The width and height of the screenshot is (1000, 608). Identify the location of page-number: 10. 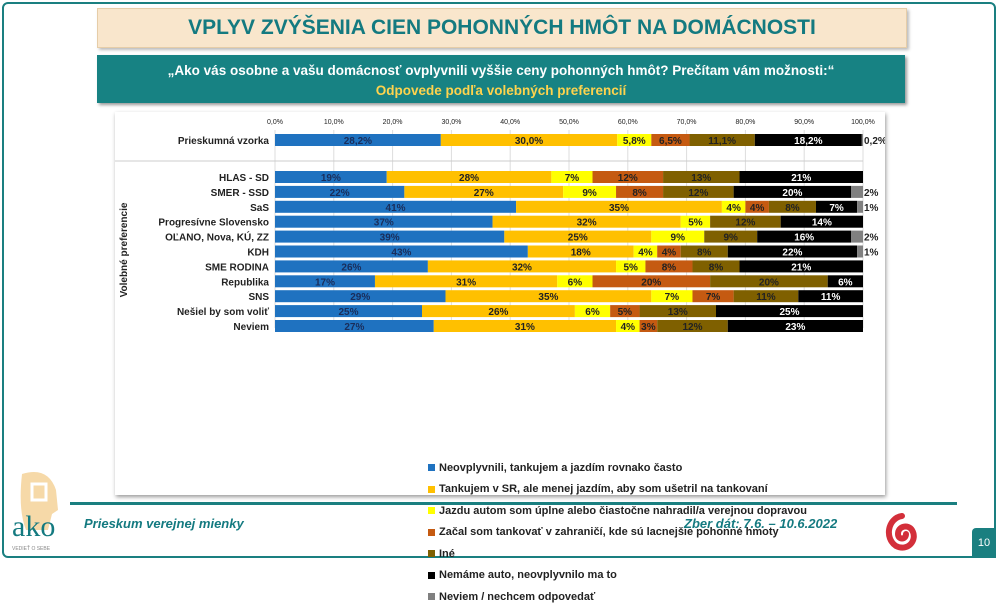
(984, 543).